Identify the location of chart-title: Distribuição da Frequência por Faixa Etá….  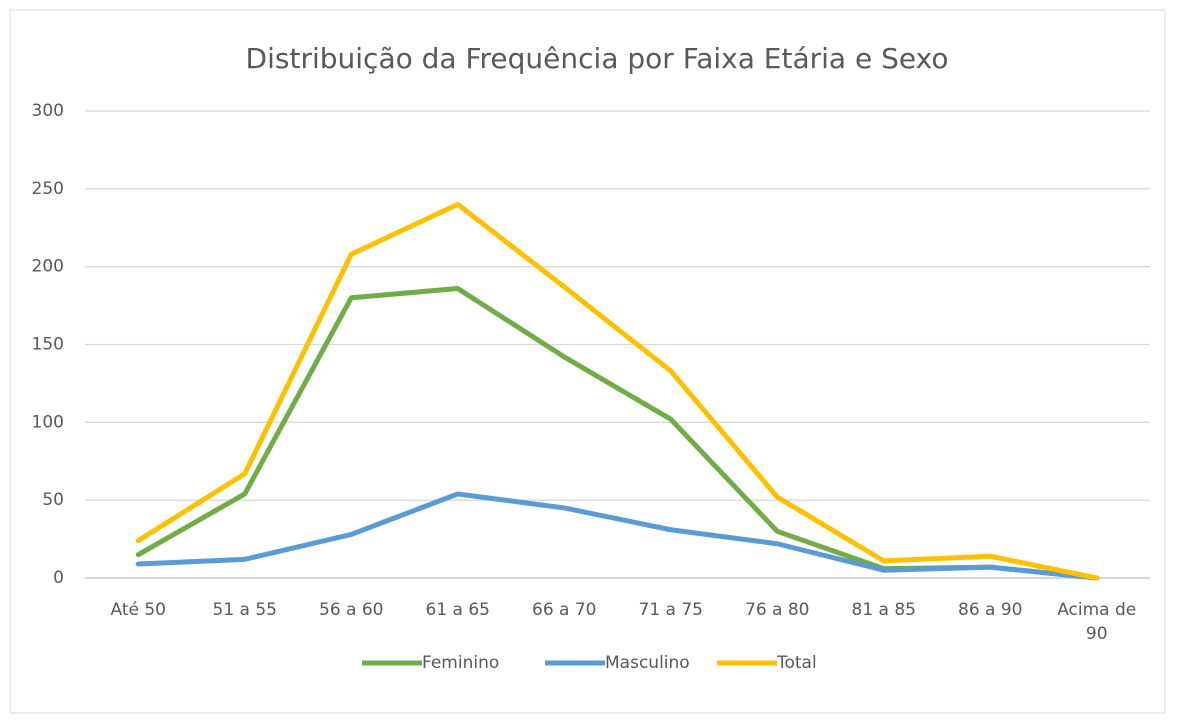
(597, 58).